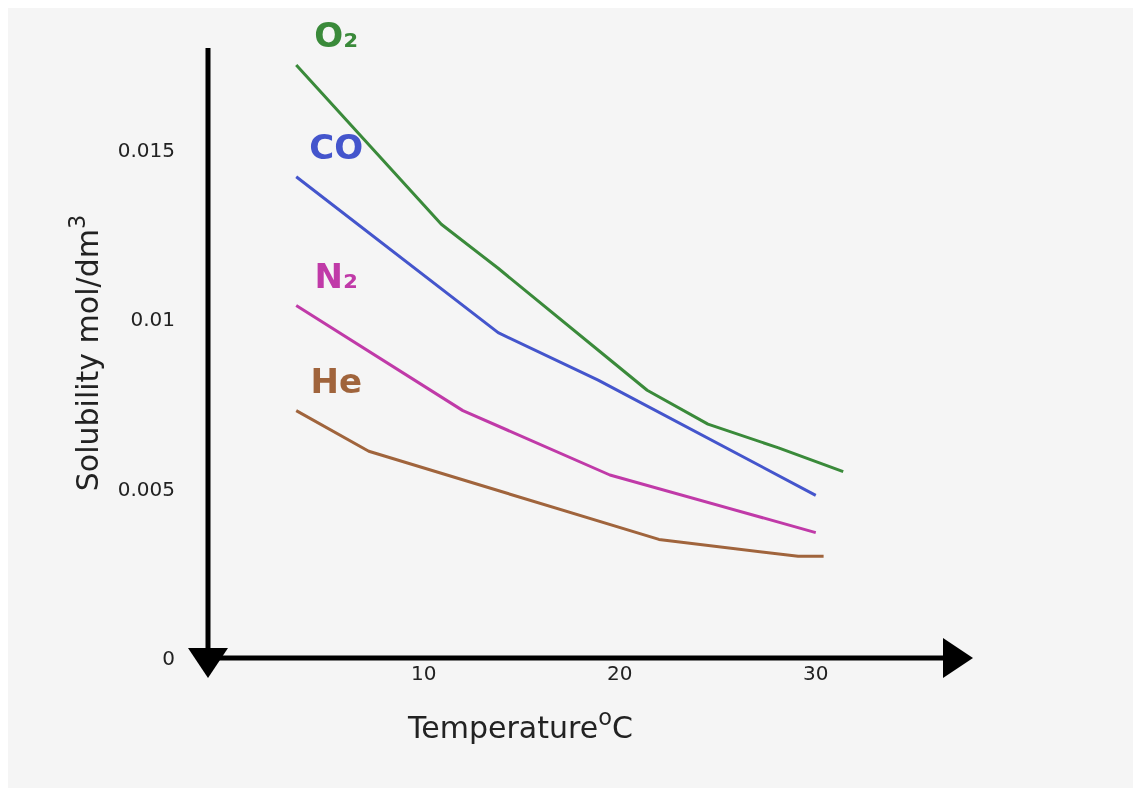 The image size is (1141, 797). I want to click on x-axis-title: Temperature$^{o}$C, so click(520, 724).